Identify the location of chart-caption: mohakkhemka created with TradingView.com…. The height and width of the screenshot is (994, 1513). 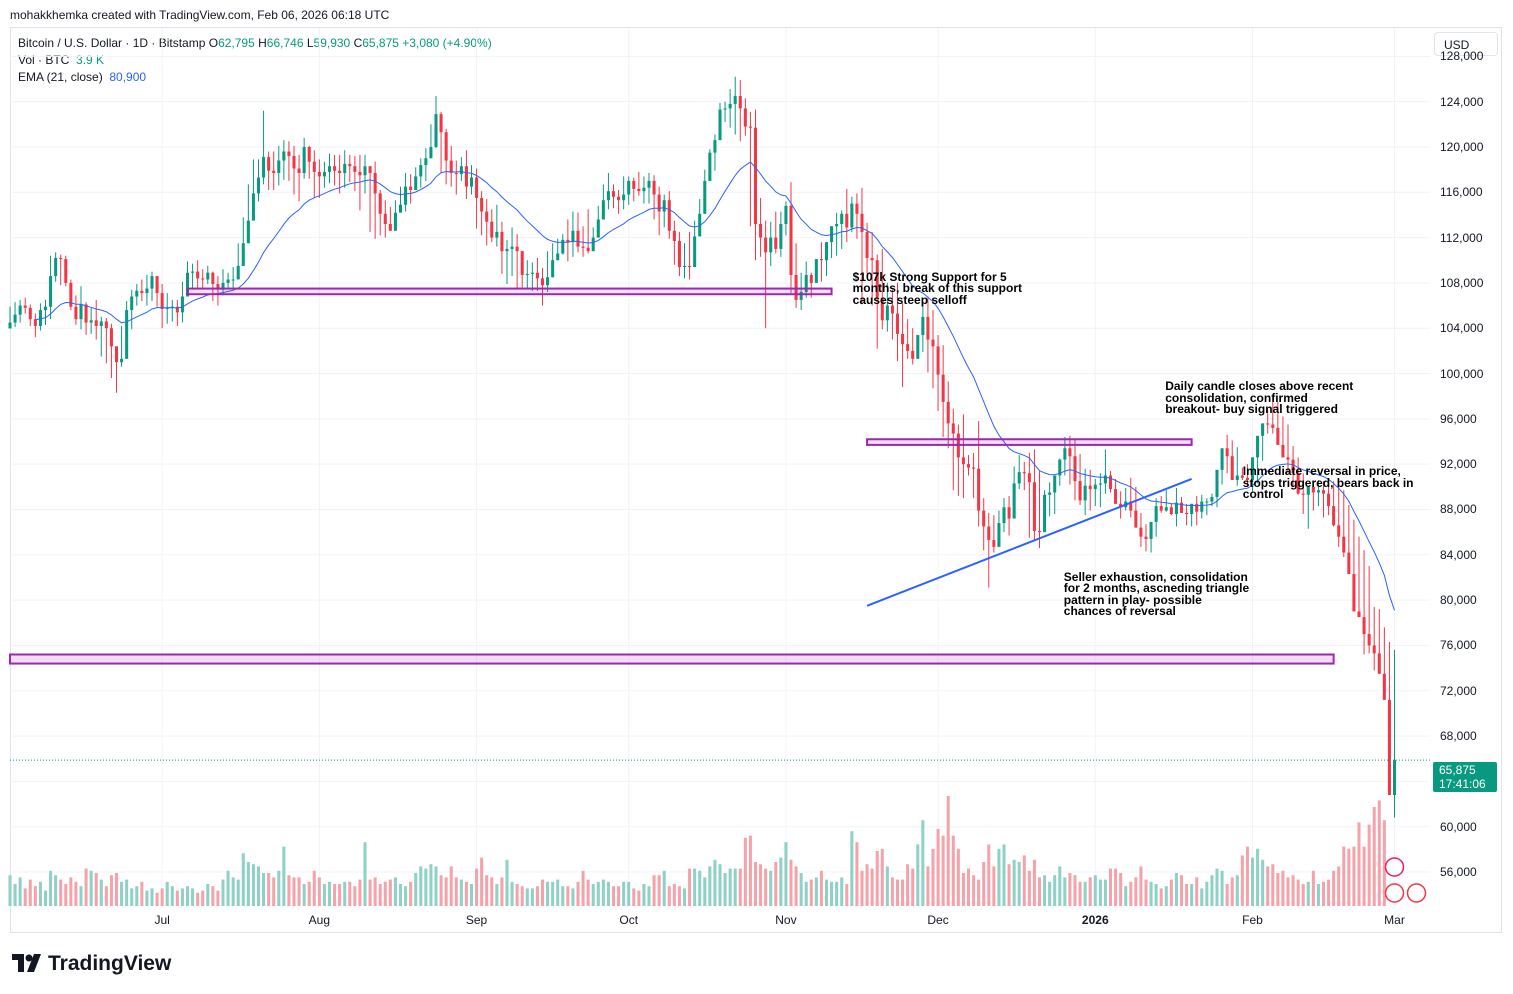
(200, 15).